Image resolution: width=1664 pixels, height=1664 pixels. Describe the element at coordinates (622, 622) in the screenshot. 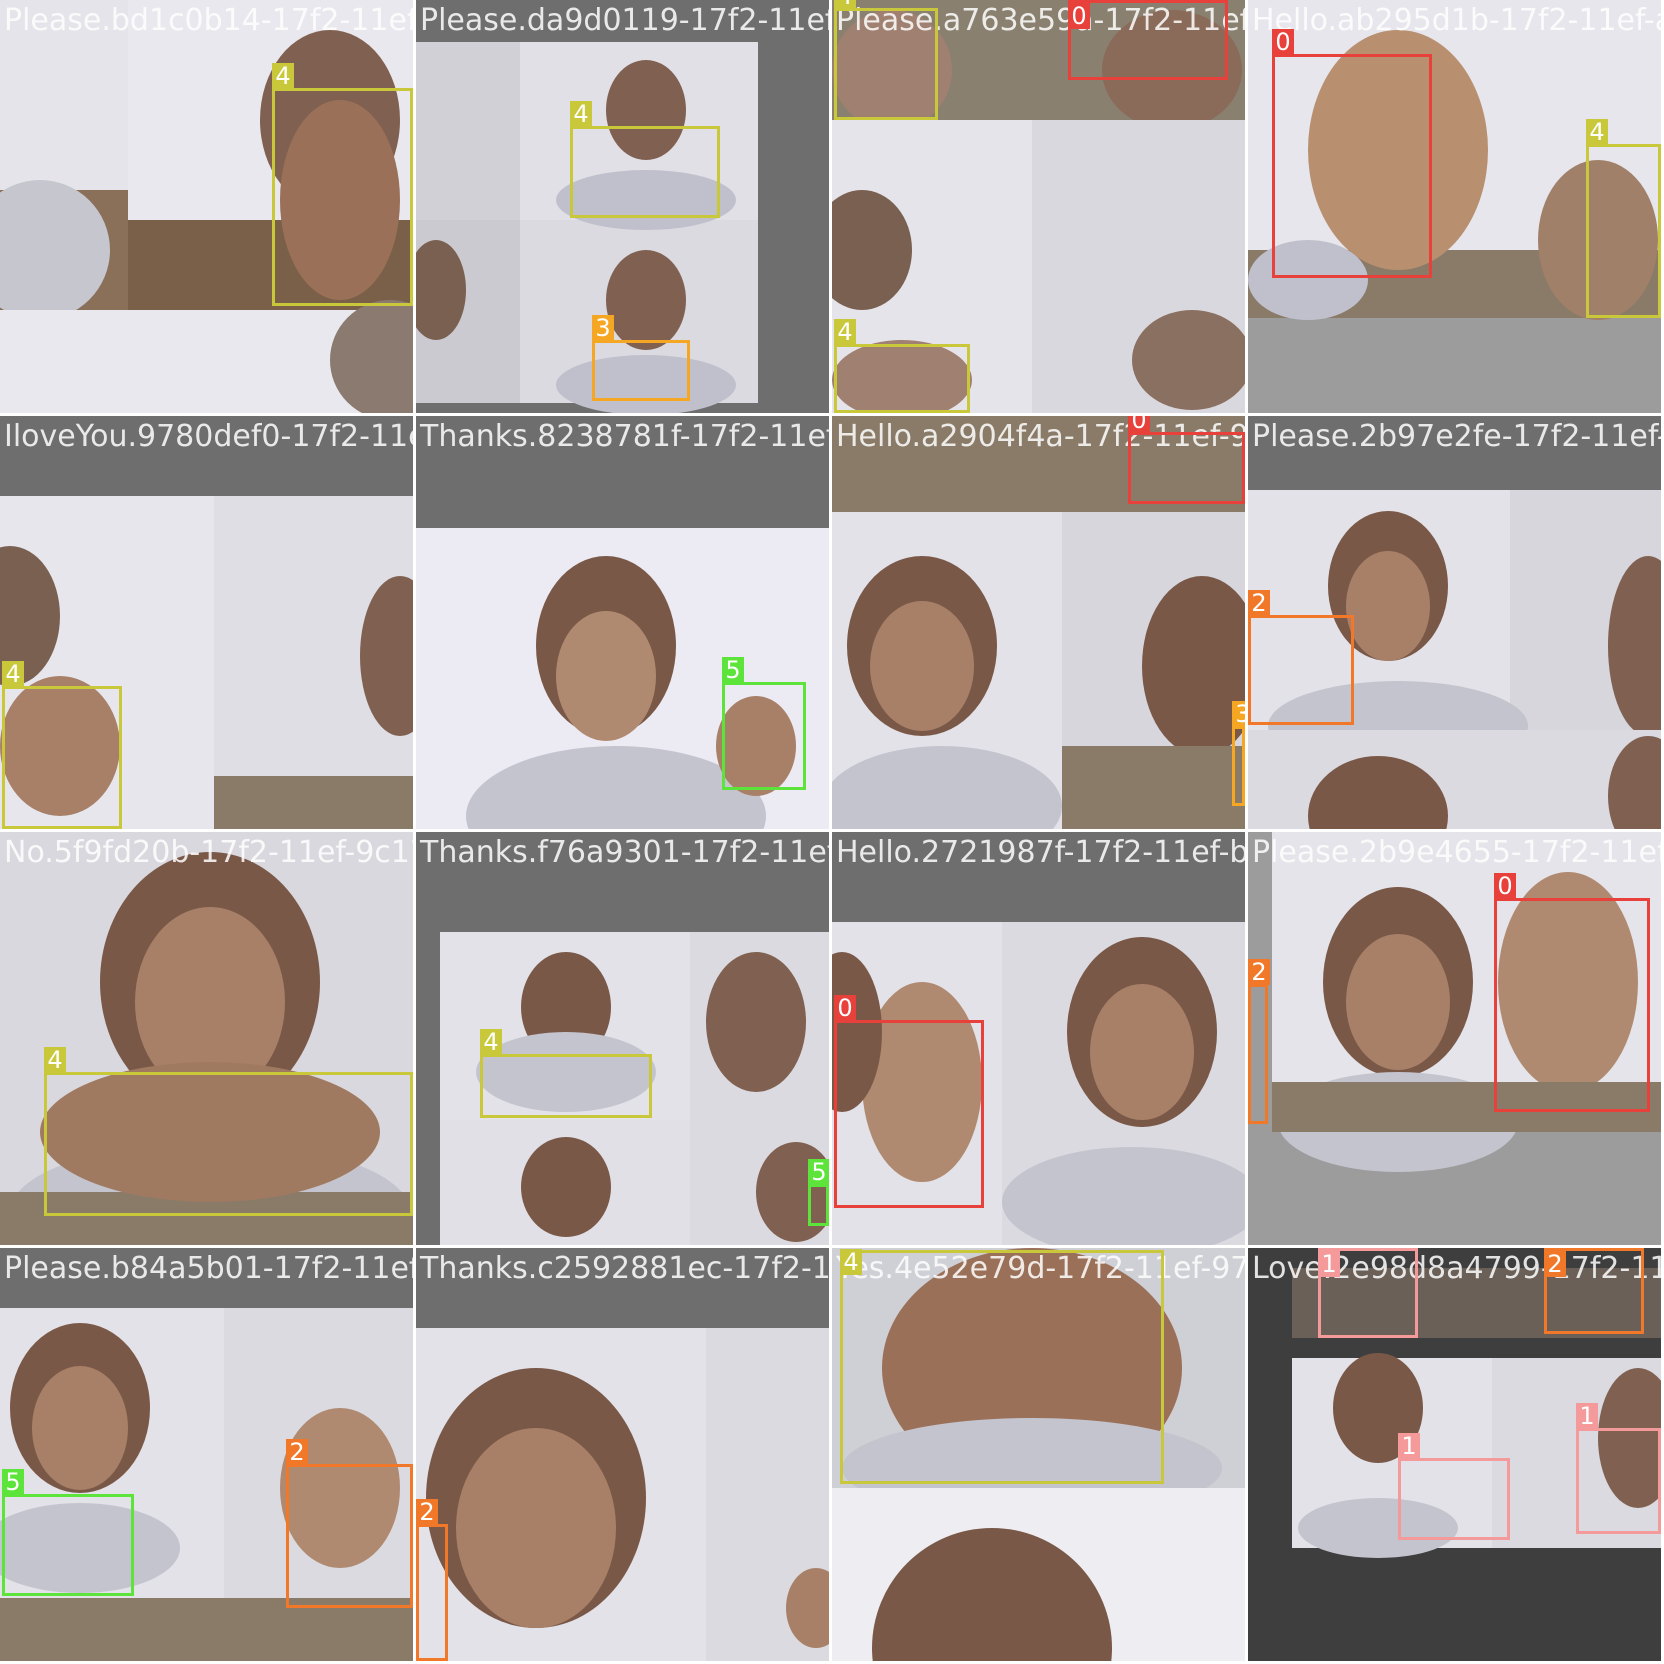

I see `mosaic-tile: Thanks.8238781f-17f2-11ef-9c17 5` at that location.